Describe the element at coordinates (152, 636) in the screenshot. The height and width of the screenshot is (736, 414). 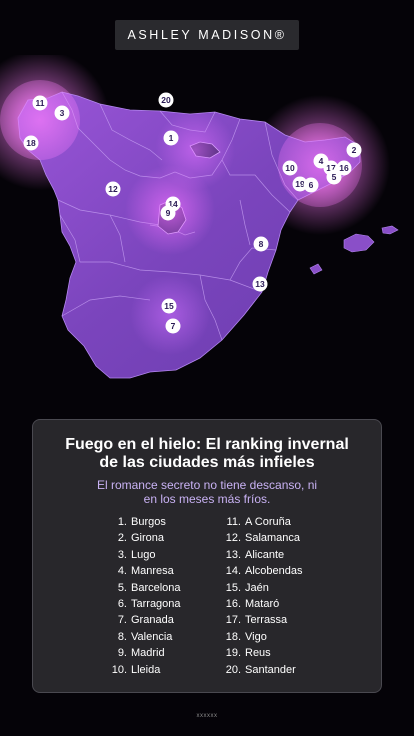
I see `ranking-city: Valencia` at that location.